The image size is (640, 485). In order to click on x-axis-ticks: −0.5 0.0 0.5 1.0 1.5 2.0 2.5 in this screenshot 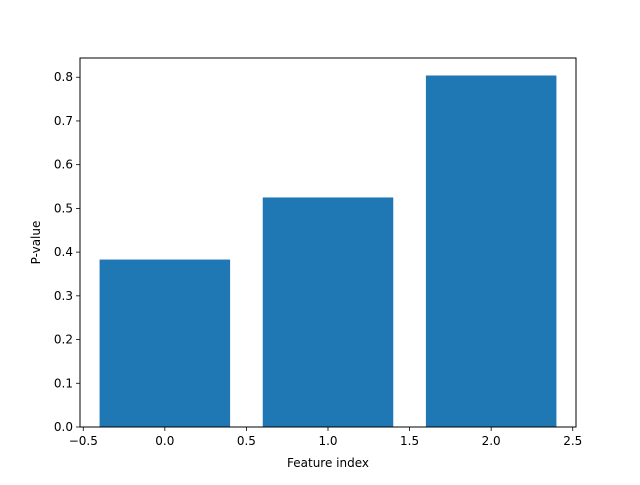, I will do `click(325, 437)`.